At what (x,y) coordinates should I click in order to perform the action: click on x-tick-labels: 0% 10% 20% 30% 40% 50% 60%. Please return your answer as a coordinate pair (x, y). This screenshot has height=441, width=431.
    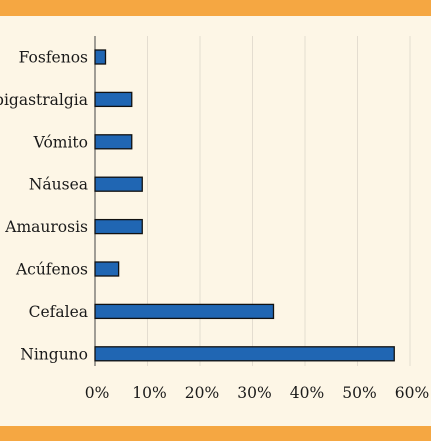
    Looking at the image, I should click on (257, 393).